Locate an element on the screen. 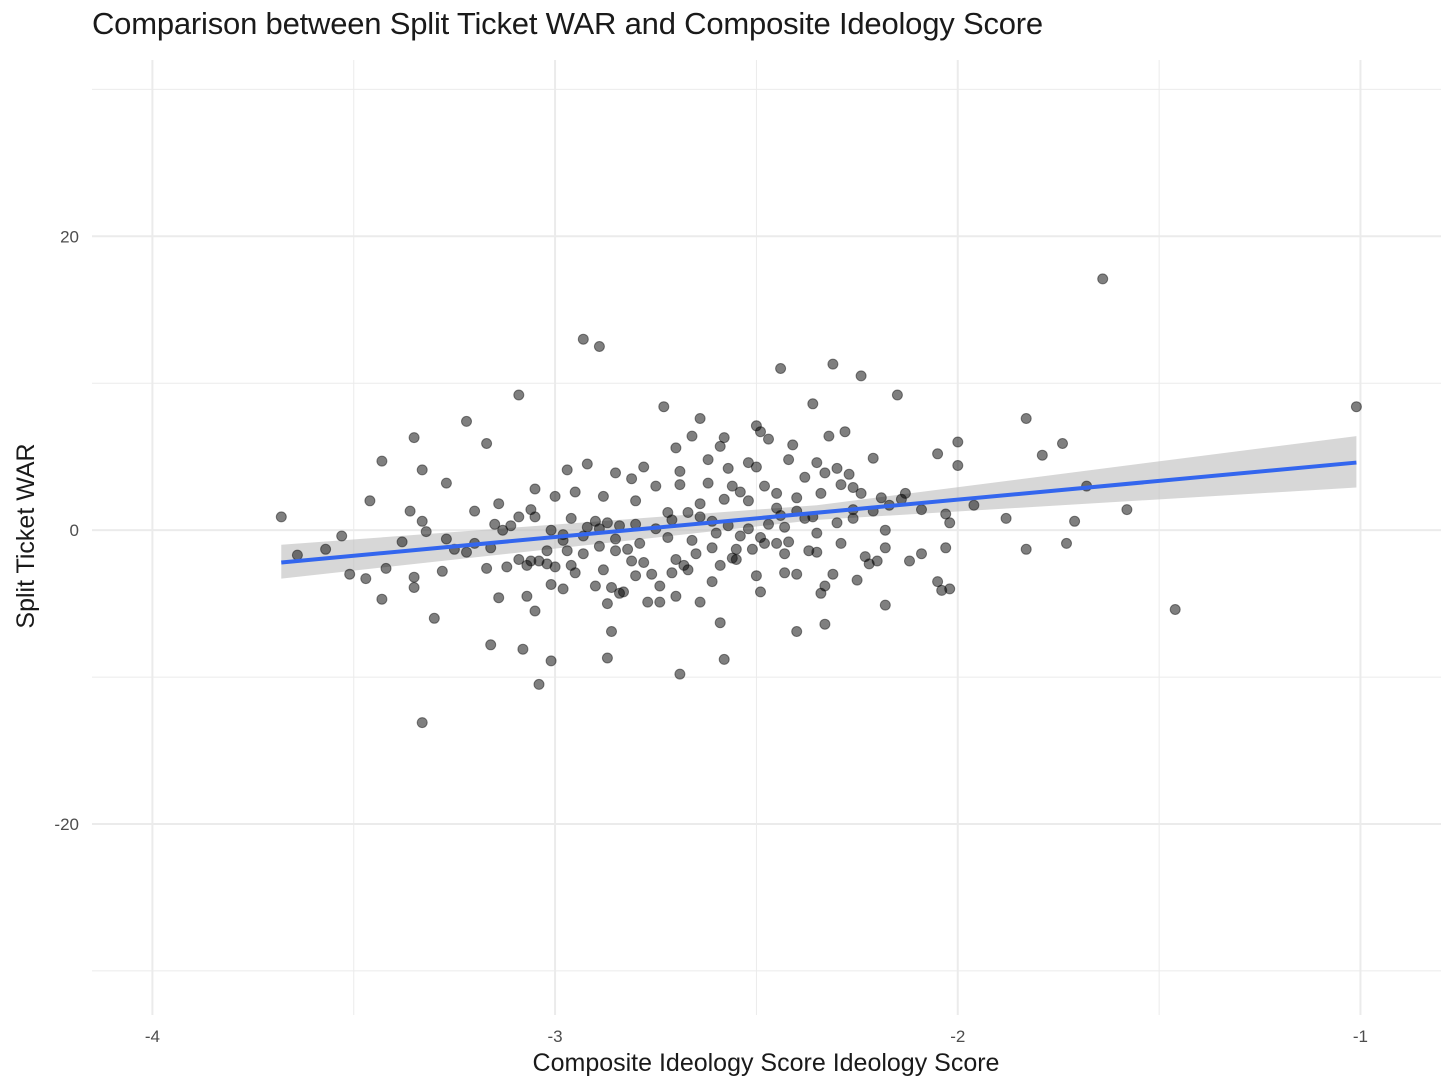  y-axis-ticks: 20 0 -20 is located at coordinates (66, 530).